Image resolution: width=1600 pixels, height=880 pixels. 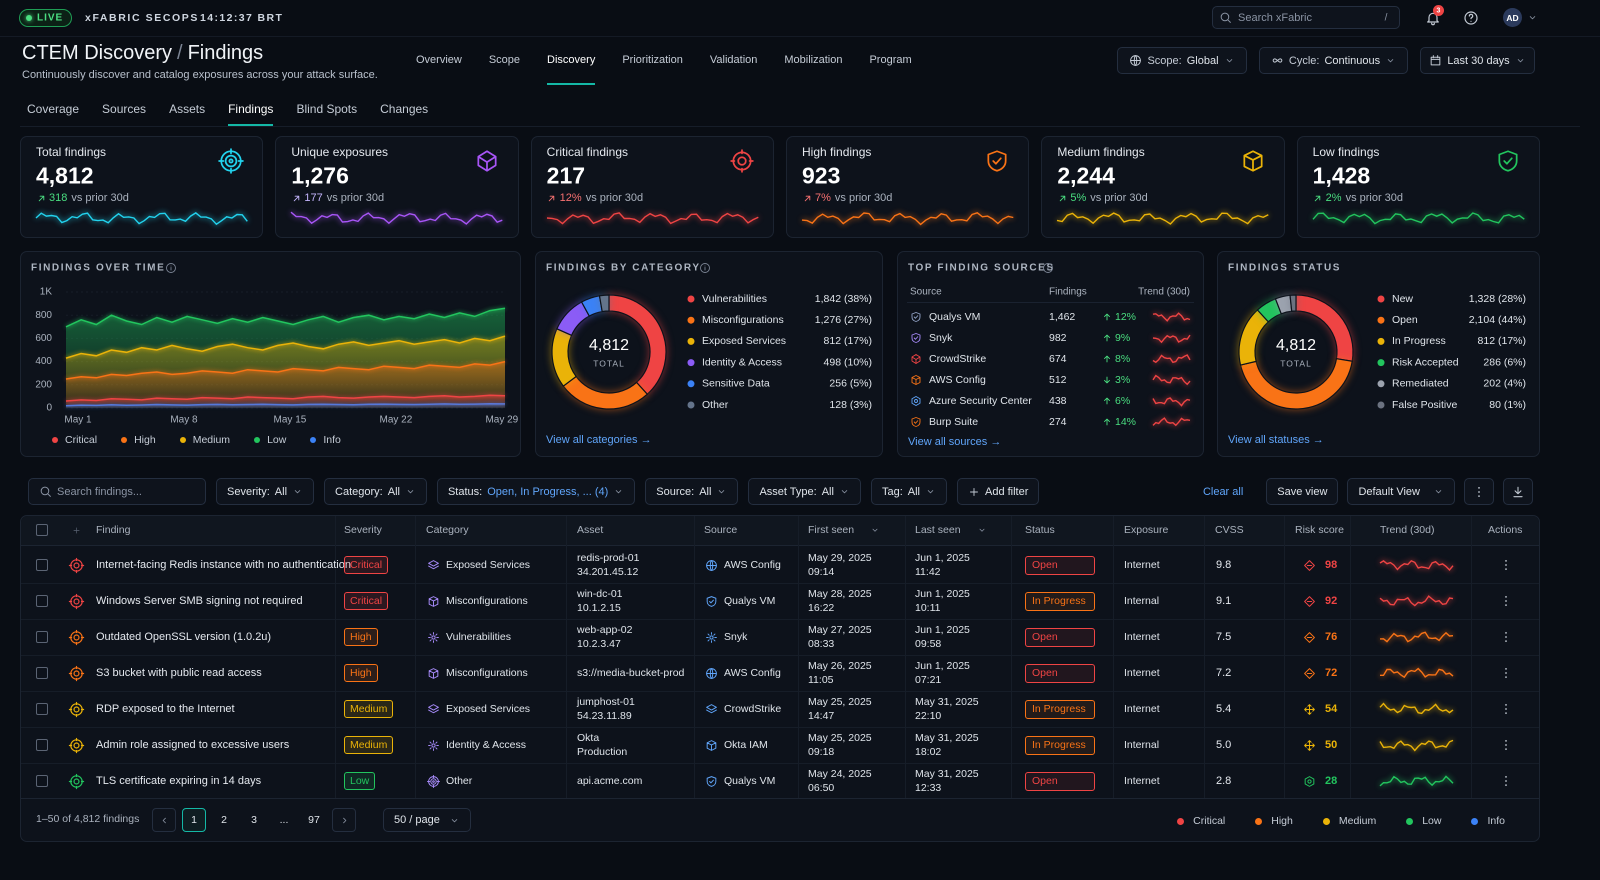 What do you see at coordinates (1333, 60) in the screenshot?
I see `control-button: Cycle: Continuous` at bounding box center [1333, 60].